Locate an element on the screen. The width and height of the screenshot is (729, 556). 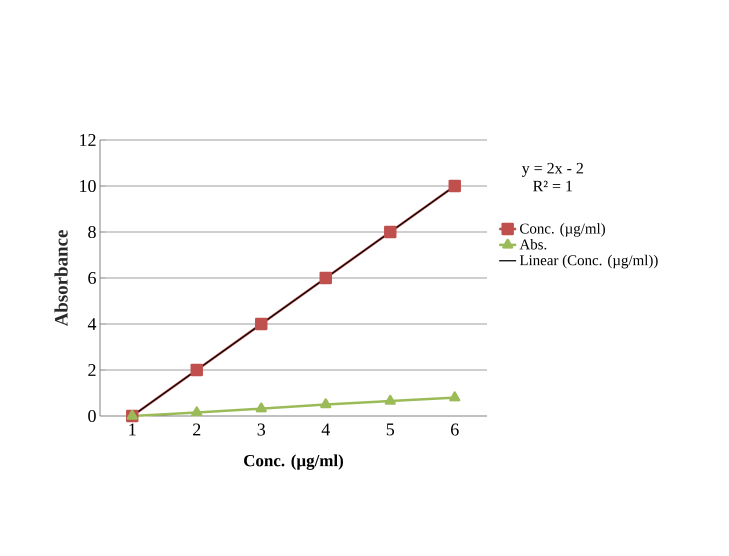
y-tick-label: 0 is located at coordinates (92, 416).